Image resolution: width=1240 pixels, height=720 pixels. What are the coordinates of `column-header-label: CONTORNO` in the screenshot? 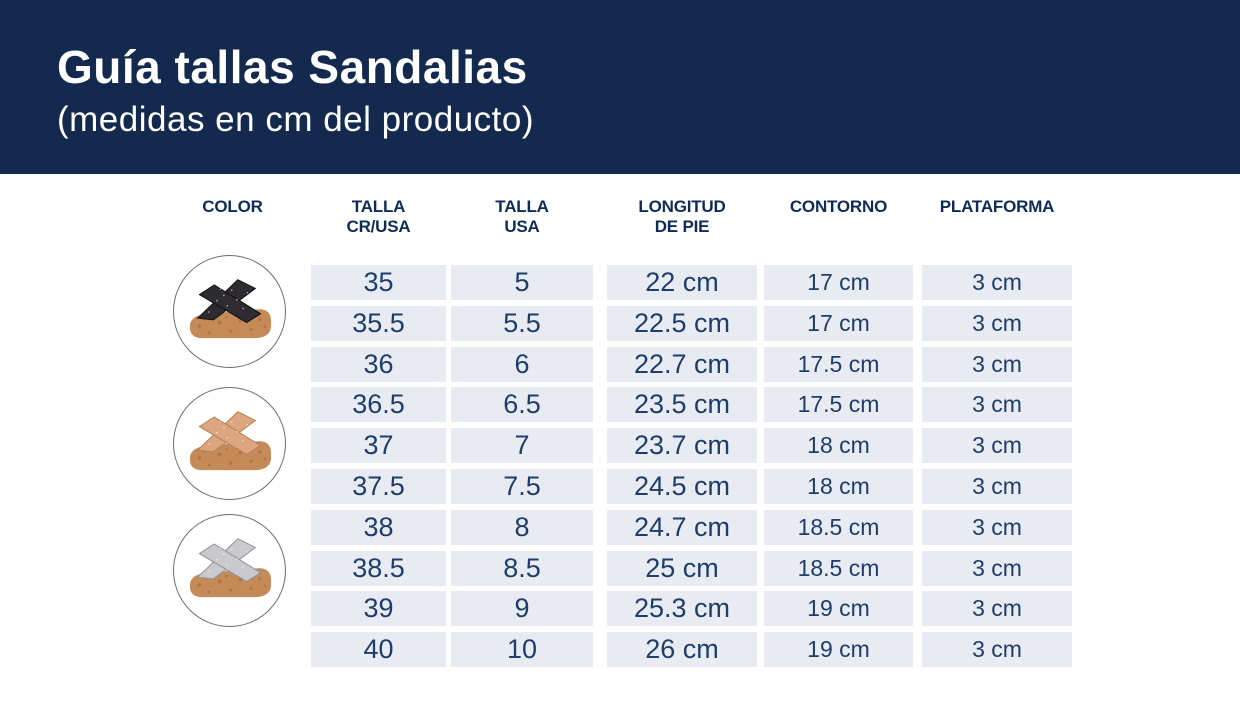 It's located at (838, 206).